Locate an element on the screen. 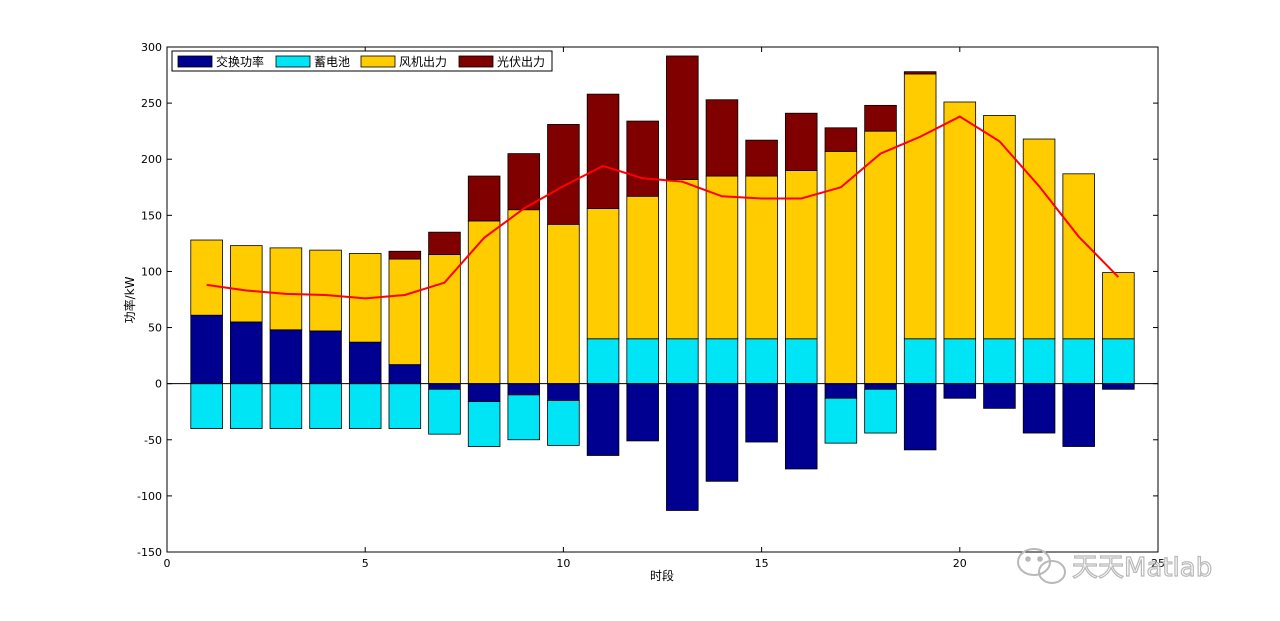 Image resolution: width=1280 pixels, height=621 pixels. legend-swatch-battery is located at coordinates (293, 61).